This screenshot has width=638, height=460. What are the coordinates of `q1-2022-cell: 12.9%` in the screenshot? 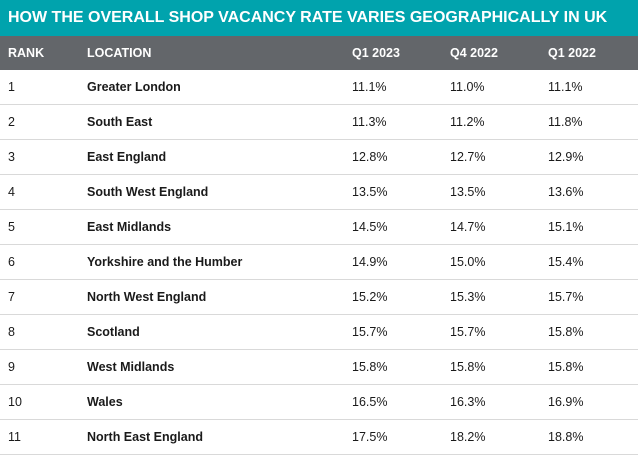 It's located at (566, 157).